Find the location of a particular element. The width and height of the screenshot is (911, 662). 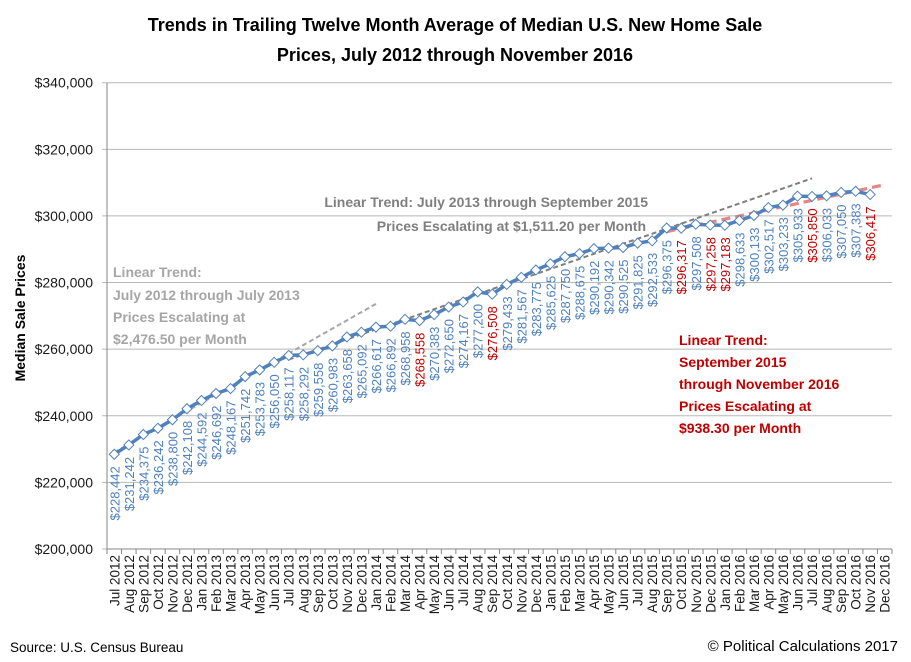

x-tick-label: Mar 2014 is located at coordinates (405, 584).